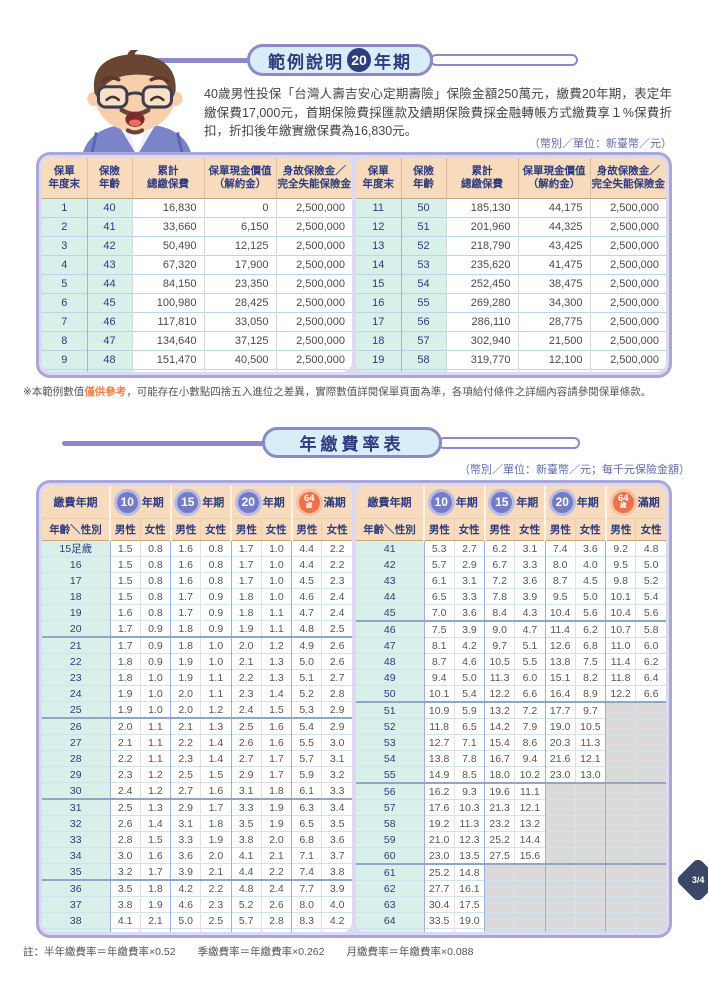 This screenshot has width=708, height=1006. What do you see at coordinates (76, 726) in the screenshot?
I see `age-cell: 26` at bounding box center [76, 726].